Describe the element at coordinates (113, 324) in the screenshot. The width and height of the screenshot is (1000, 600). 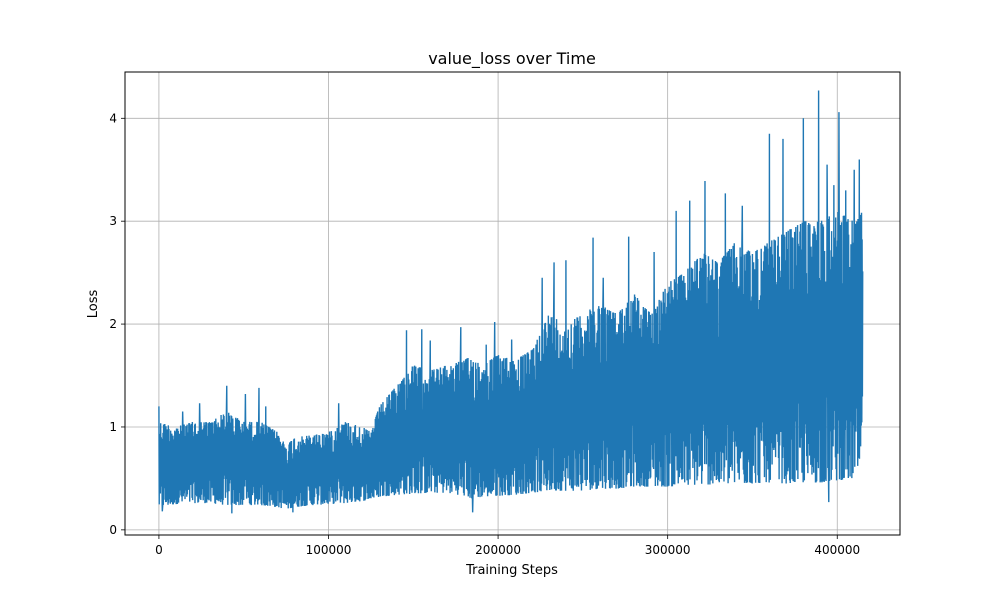
I see `y-tick-label: 2` at that location.